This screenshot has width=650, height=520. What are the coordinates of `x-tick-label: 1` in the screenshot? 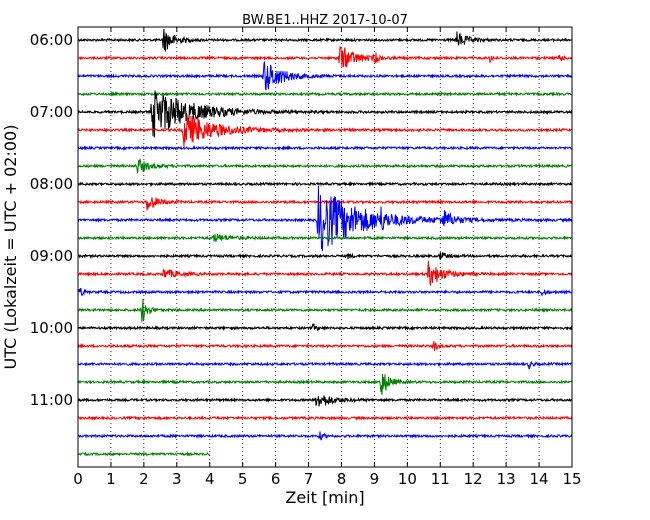 It's located at (111, 479).